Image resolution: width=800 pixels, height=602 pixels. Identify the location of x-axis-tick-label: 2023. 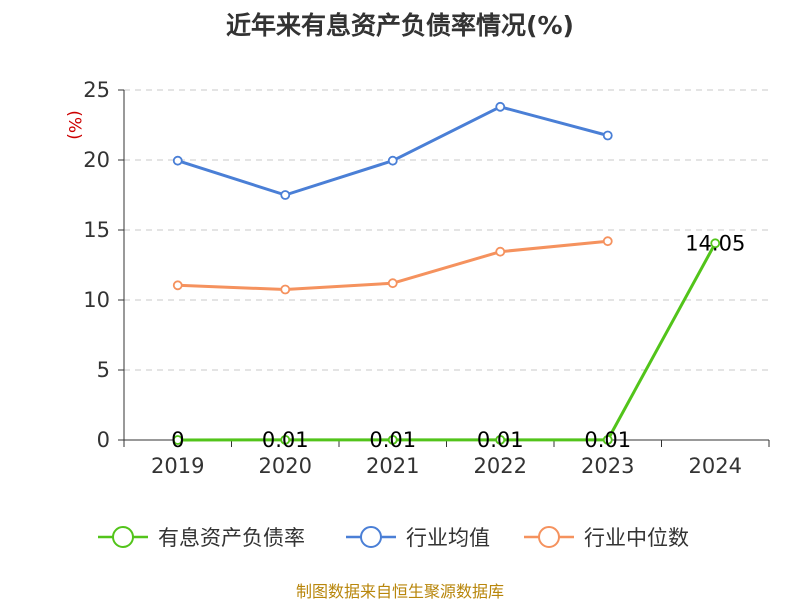
(607, 466).